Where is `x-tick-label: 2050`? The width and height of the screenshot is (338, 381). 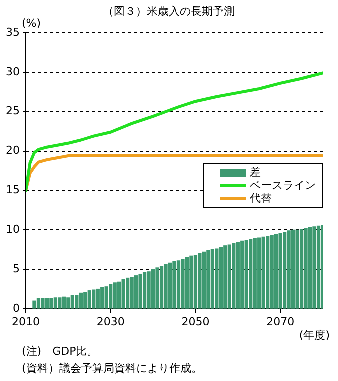
x-tick-label: 2050 is located at coordinates (196, 321).